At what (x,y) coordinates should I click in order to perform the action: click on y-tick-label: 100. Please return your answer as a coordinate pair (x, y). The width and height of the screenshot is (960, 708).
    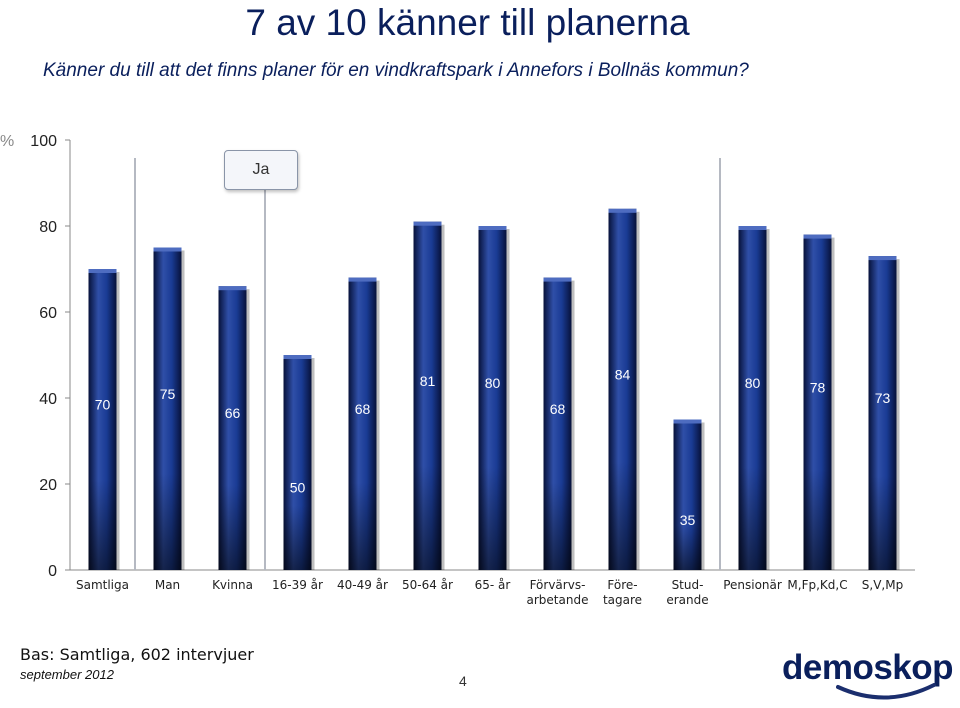
    Looking at the image, I should click on (43, 141).